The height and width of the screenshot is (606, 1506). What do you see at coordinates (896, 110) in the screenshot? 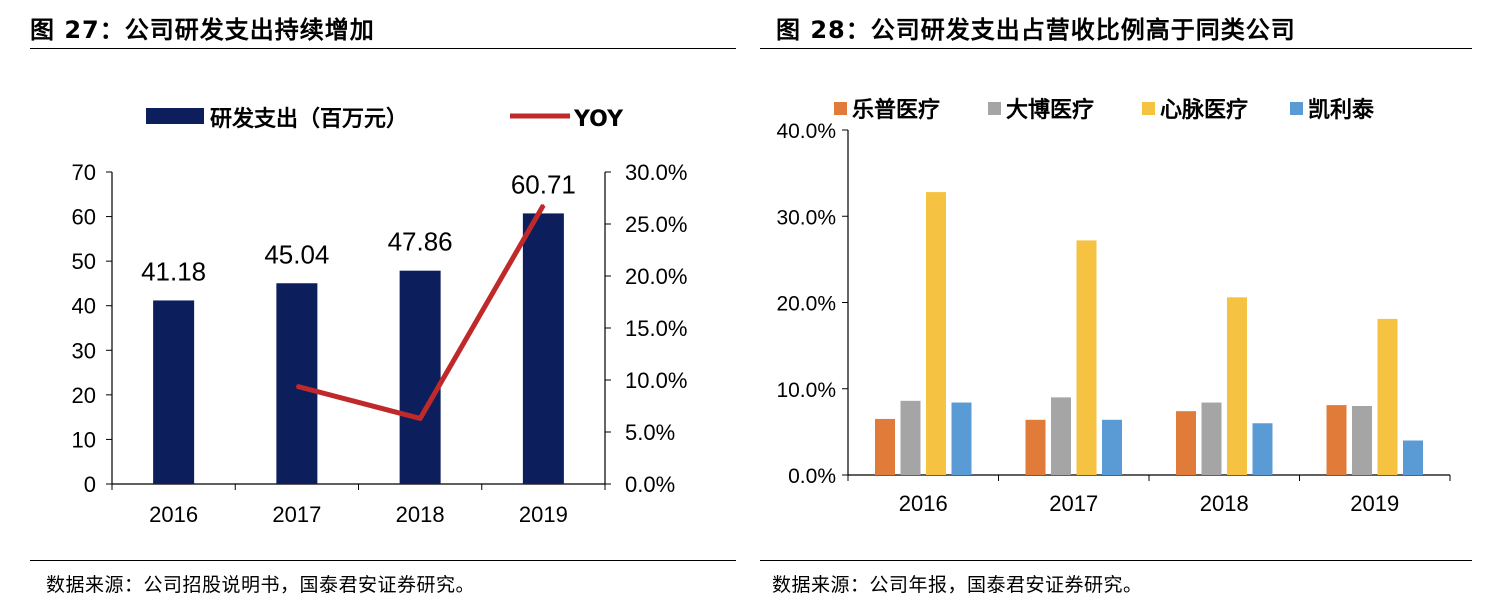
I see `legend-label-1: 乐普医疗` at bounding box center [896, 110].